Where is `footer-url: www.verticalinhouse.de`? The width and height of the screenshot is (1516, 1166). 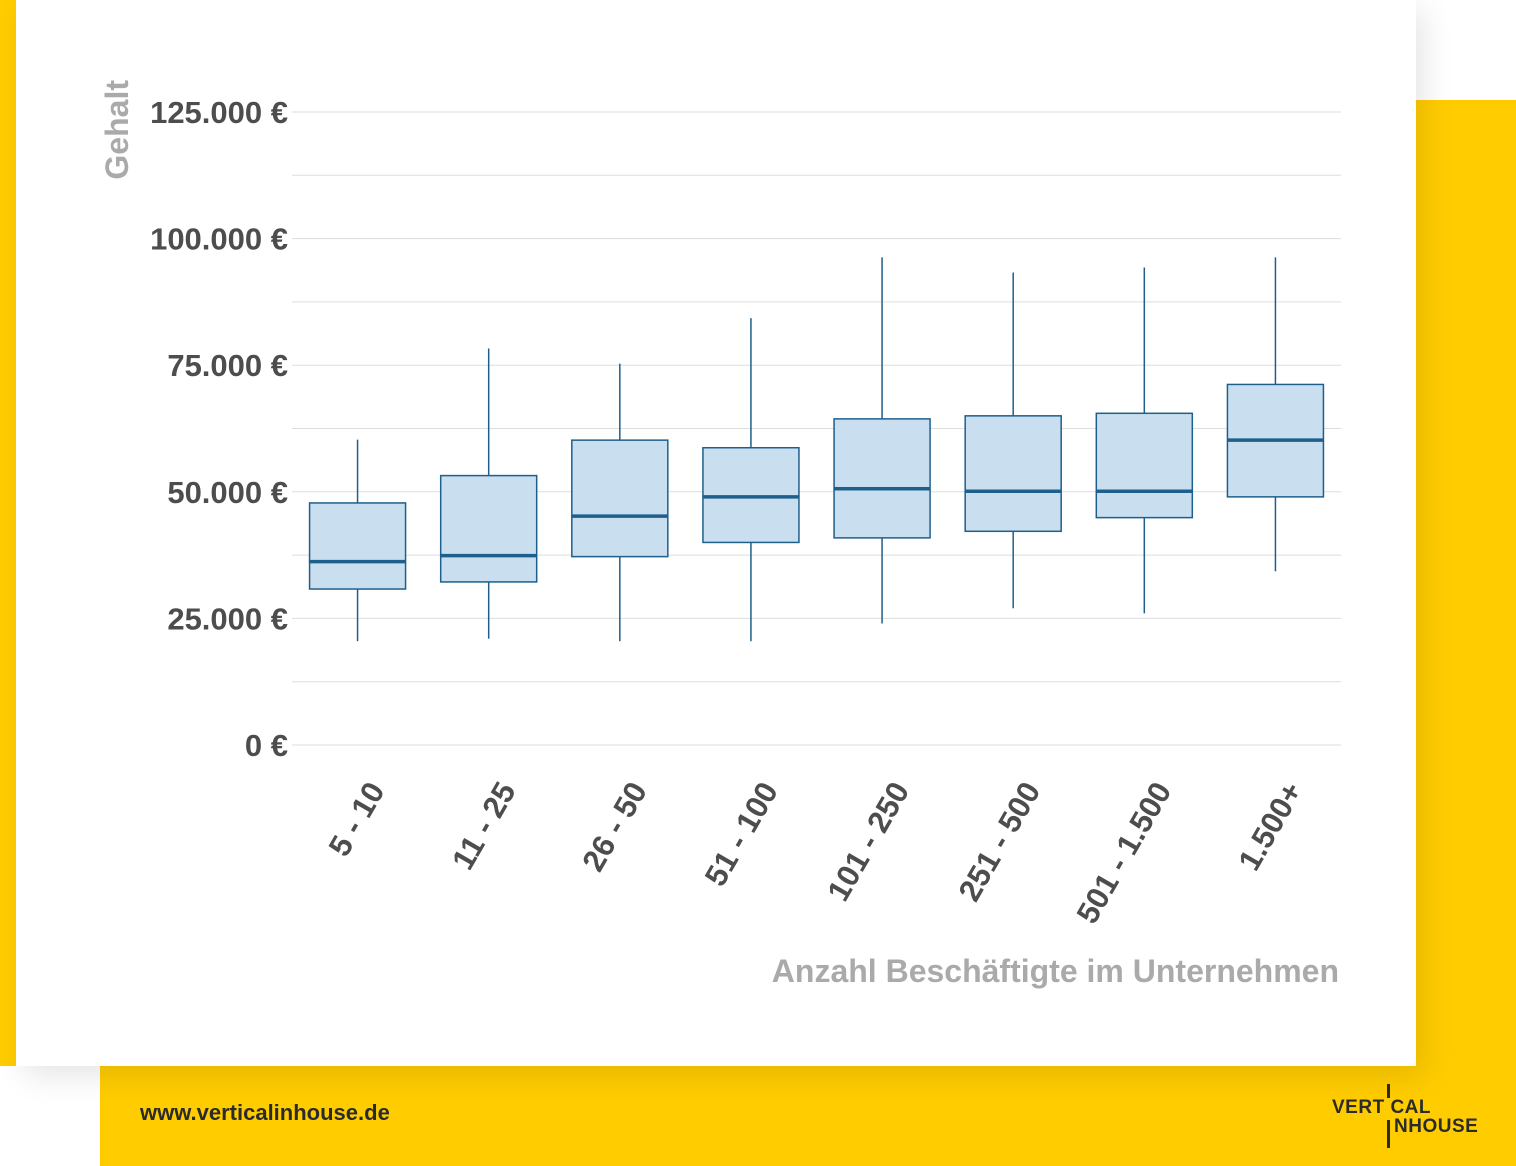 footer-url: www.verticalinhouse.de is located at coordinates (265, 1112).